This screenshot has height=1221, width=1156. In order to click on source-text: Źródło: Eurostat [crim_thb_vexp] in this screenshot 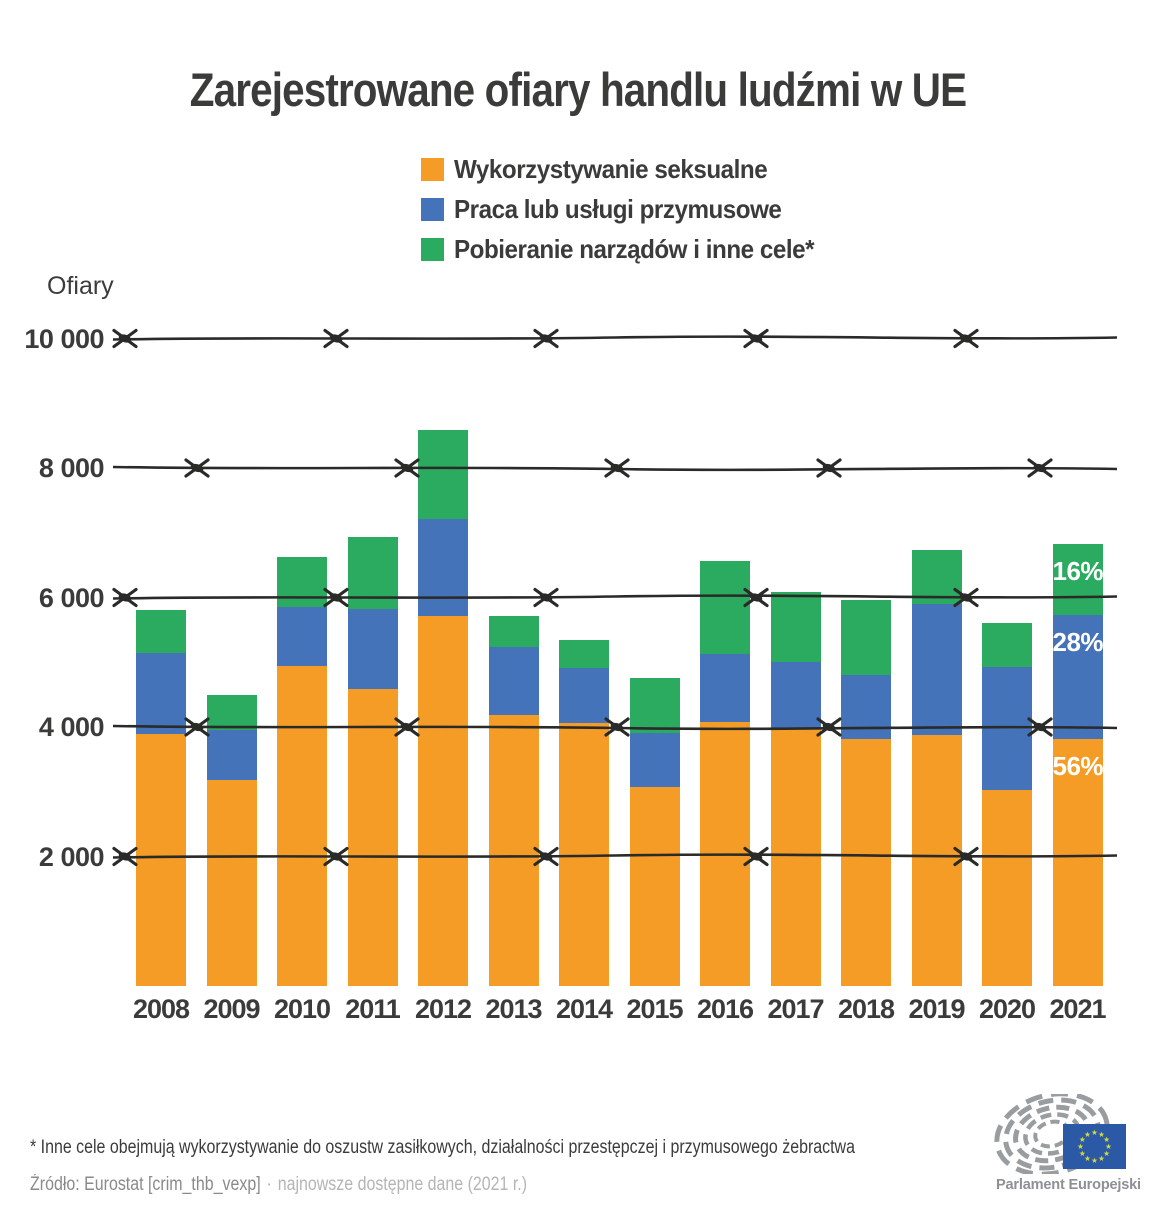, I will do `click(145, 1184)`.